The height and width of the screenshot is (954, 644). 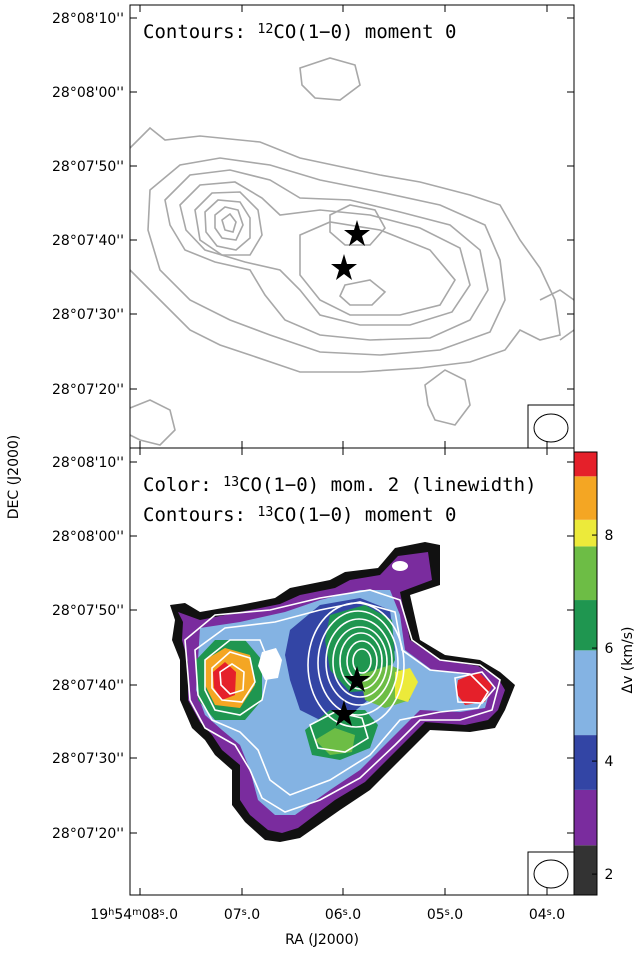 I want to click on x-tick-label: 06s.0, so click(x=343, y=915).